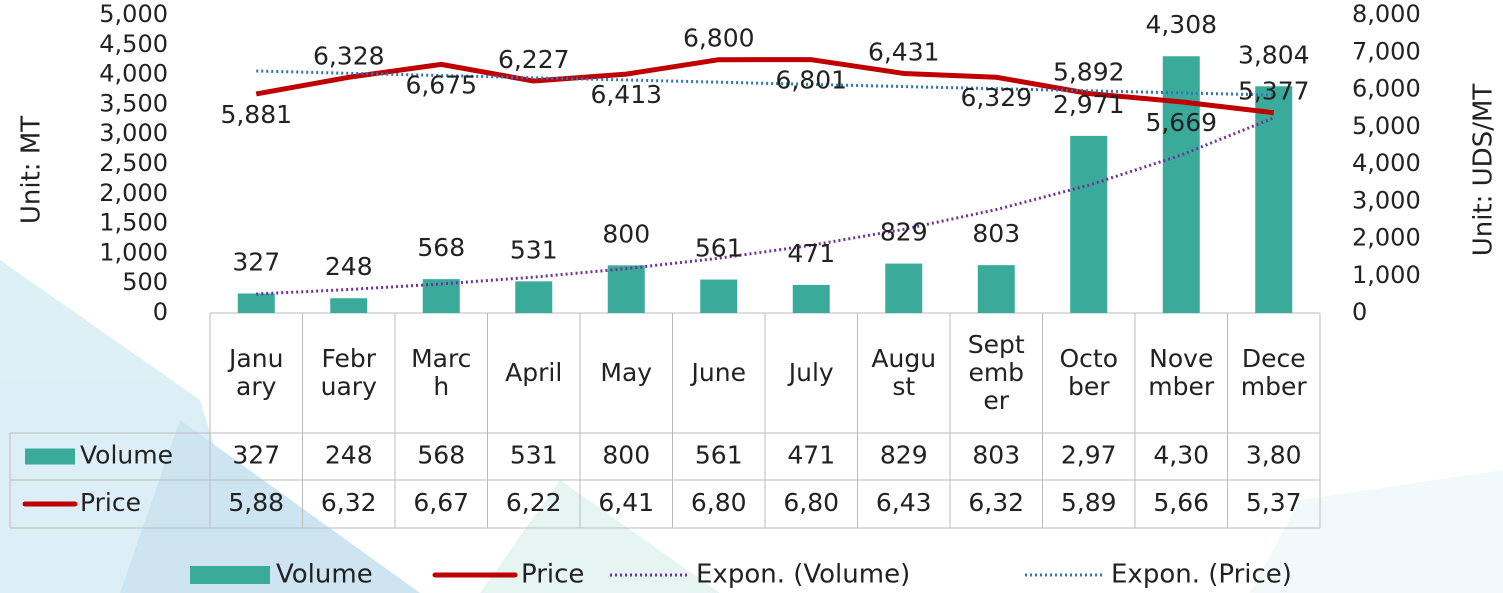  What do you see at coordinates (1089, 72) in the screenshot?
I see `data-label: 5,892` at bounding box center [1089, 72].